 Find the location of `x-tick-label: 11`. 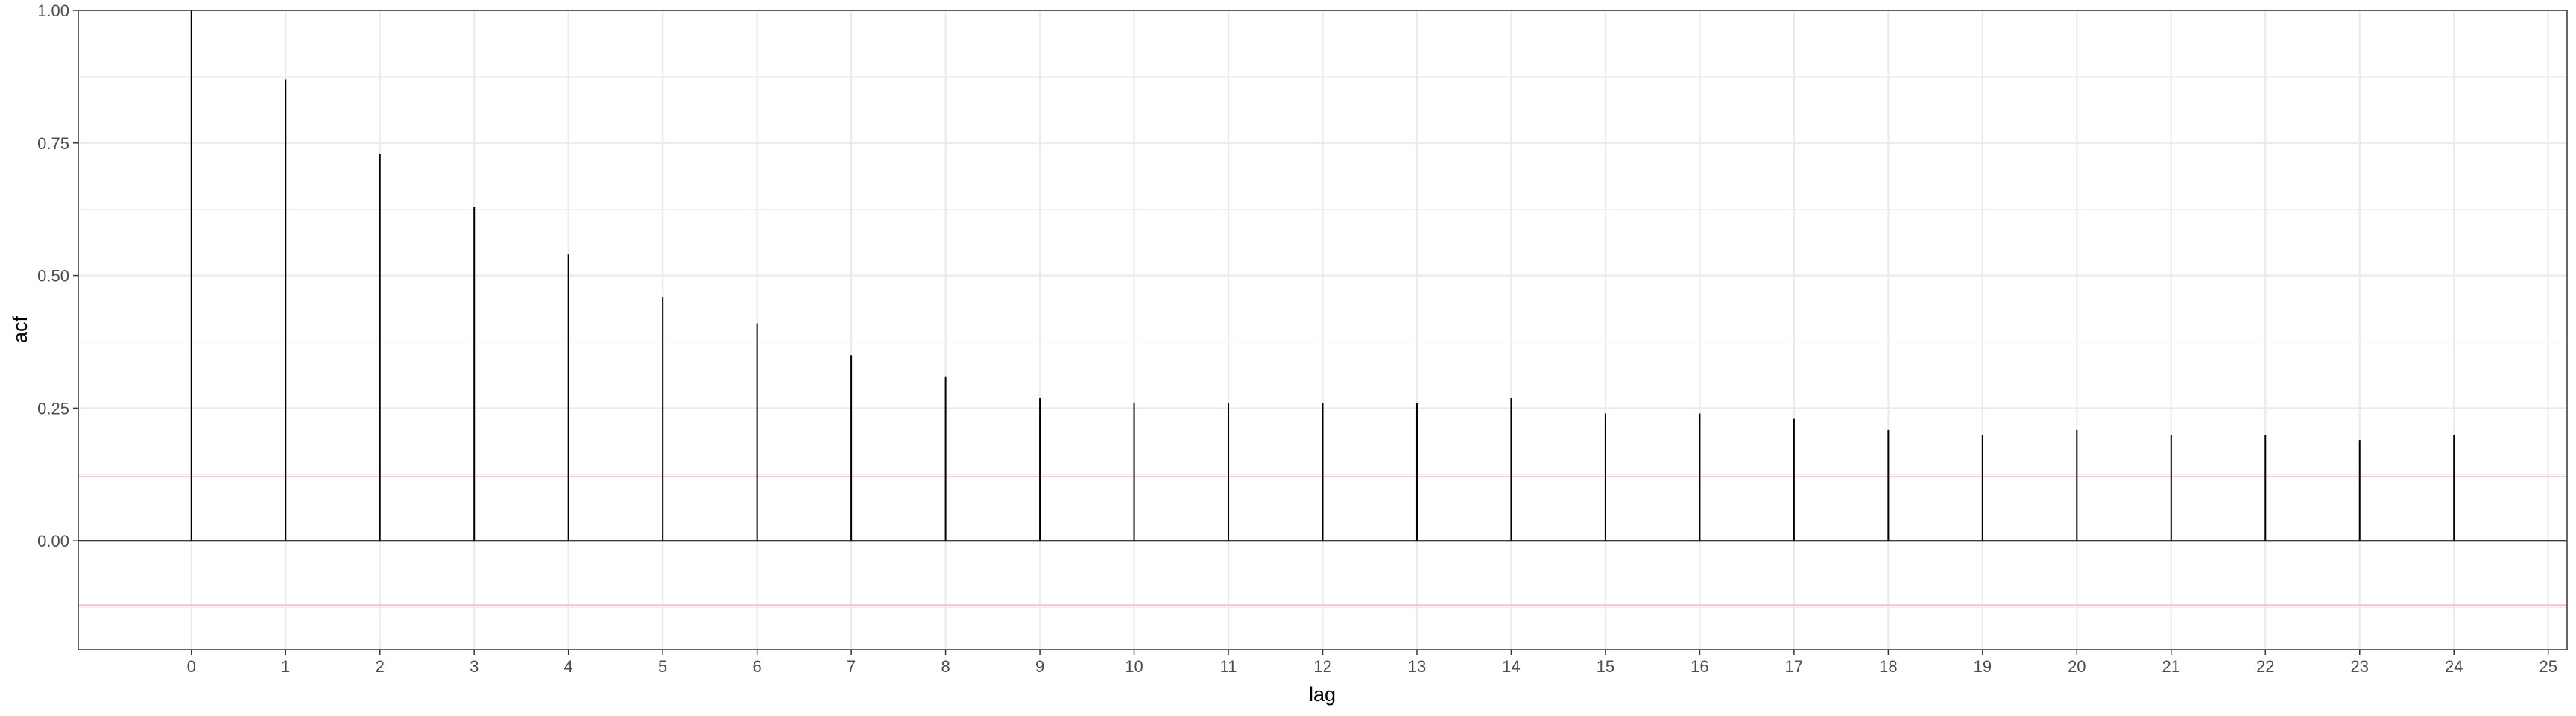

x-tick-label: 11 is located at coordinates (1229, 666).